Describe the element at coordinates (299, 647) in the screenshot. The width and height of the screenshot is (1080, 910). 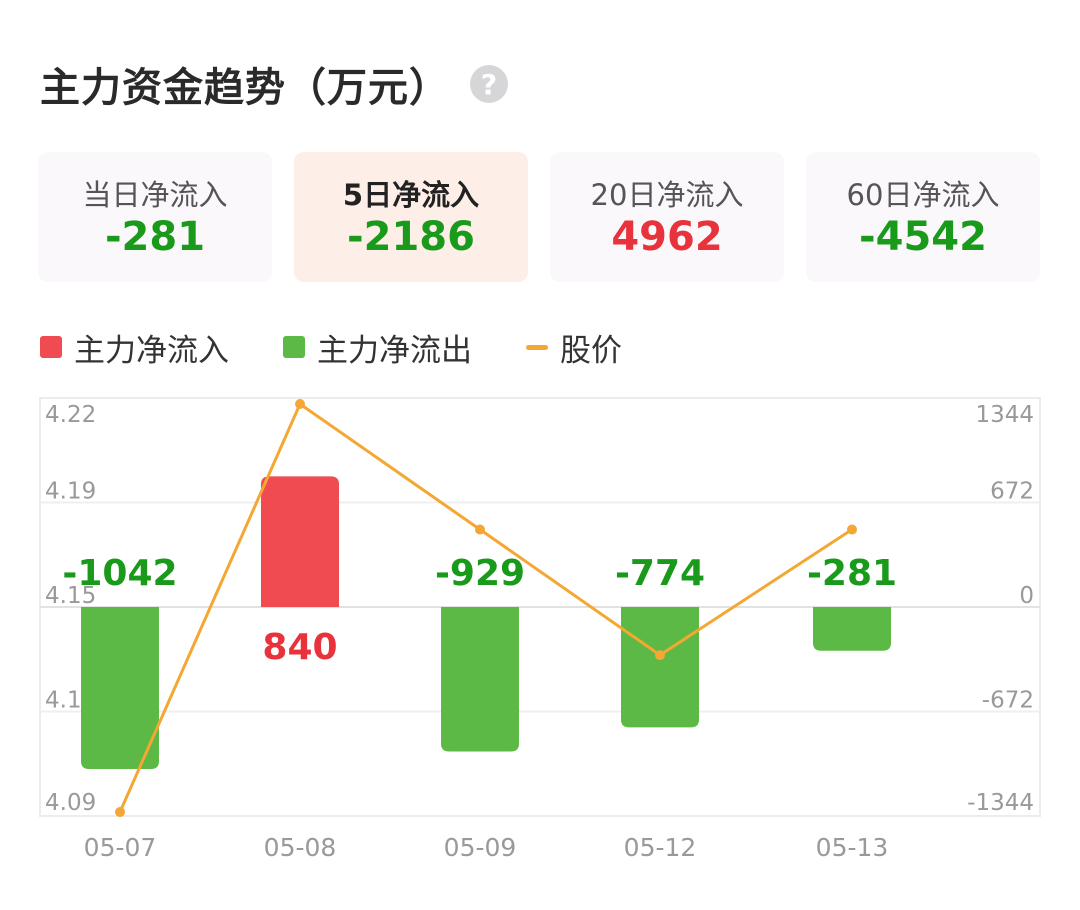
I see `data-label-05-08: 840` at that location.